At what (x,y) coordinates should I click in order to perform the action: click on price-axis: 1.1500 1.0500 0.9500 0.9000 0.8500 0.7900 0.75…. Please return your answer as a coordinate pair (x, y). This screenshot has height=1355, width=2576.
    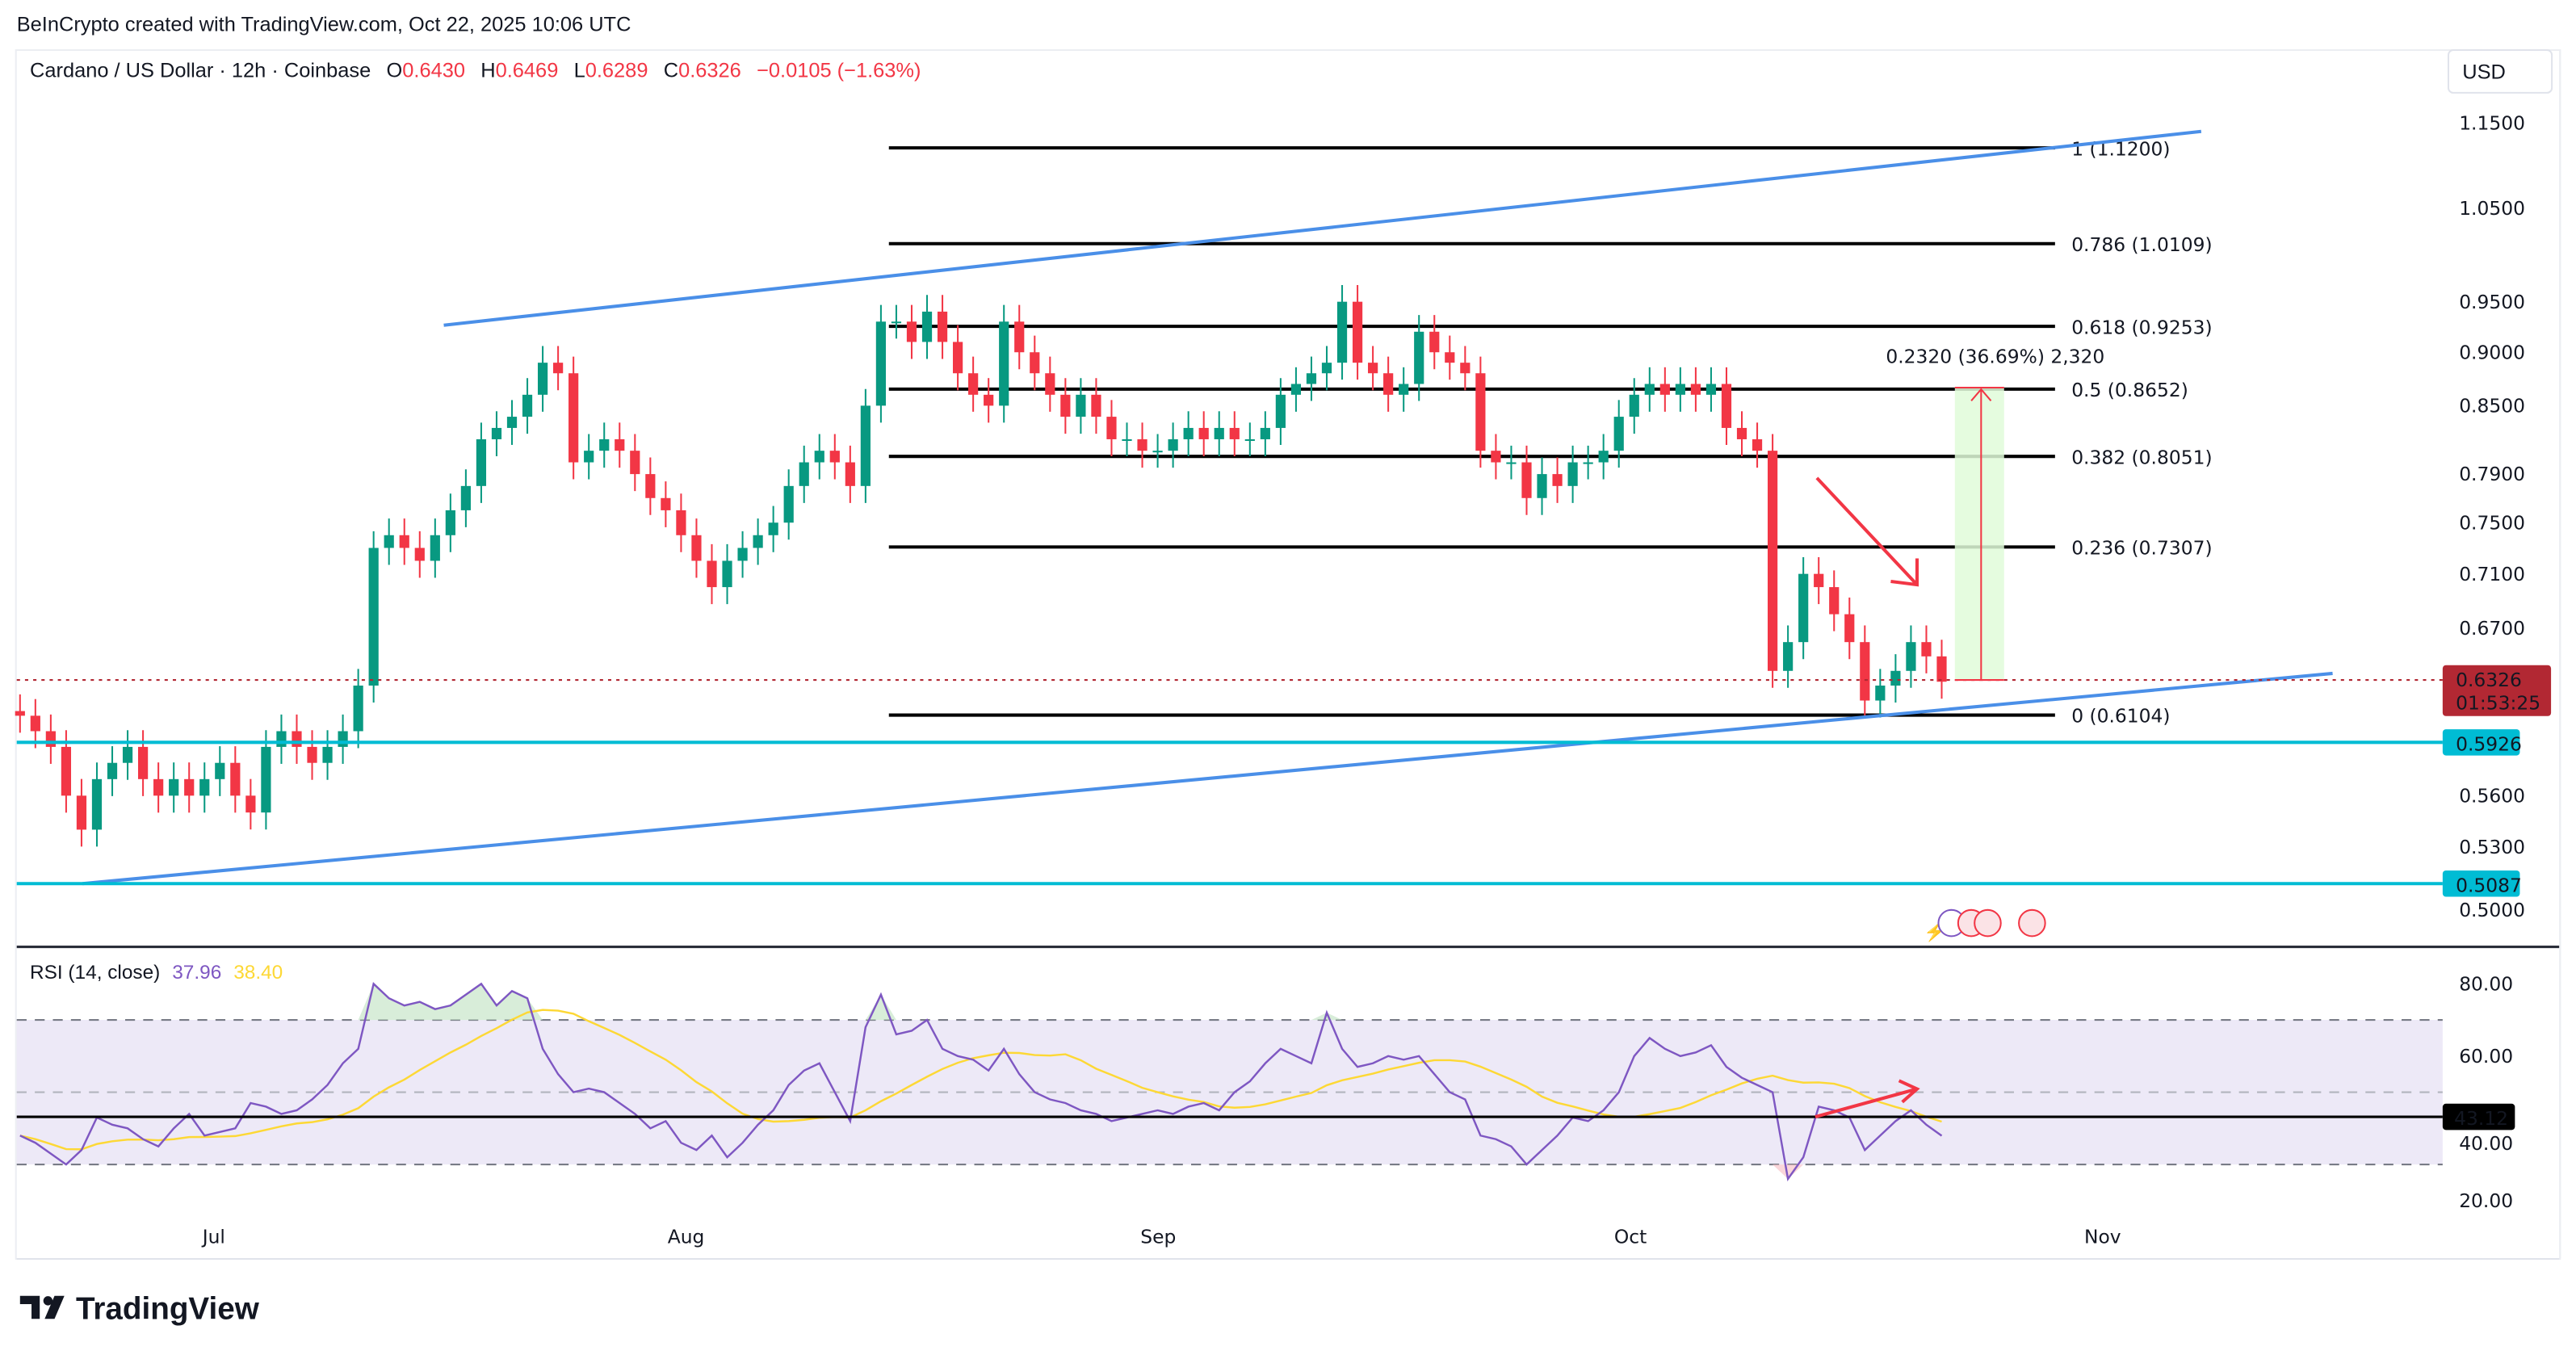
    Looking at the image, I should click on (2492, 516).